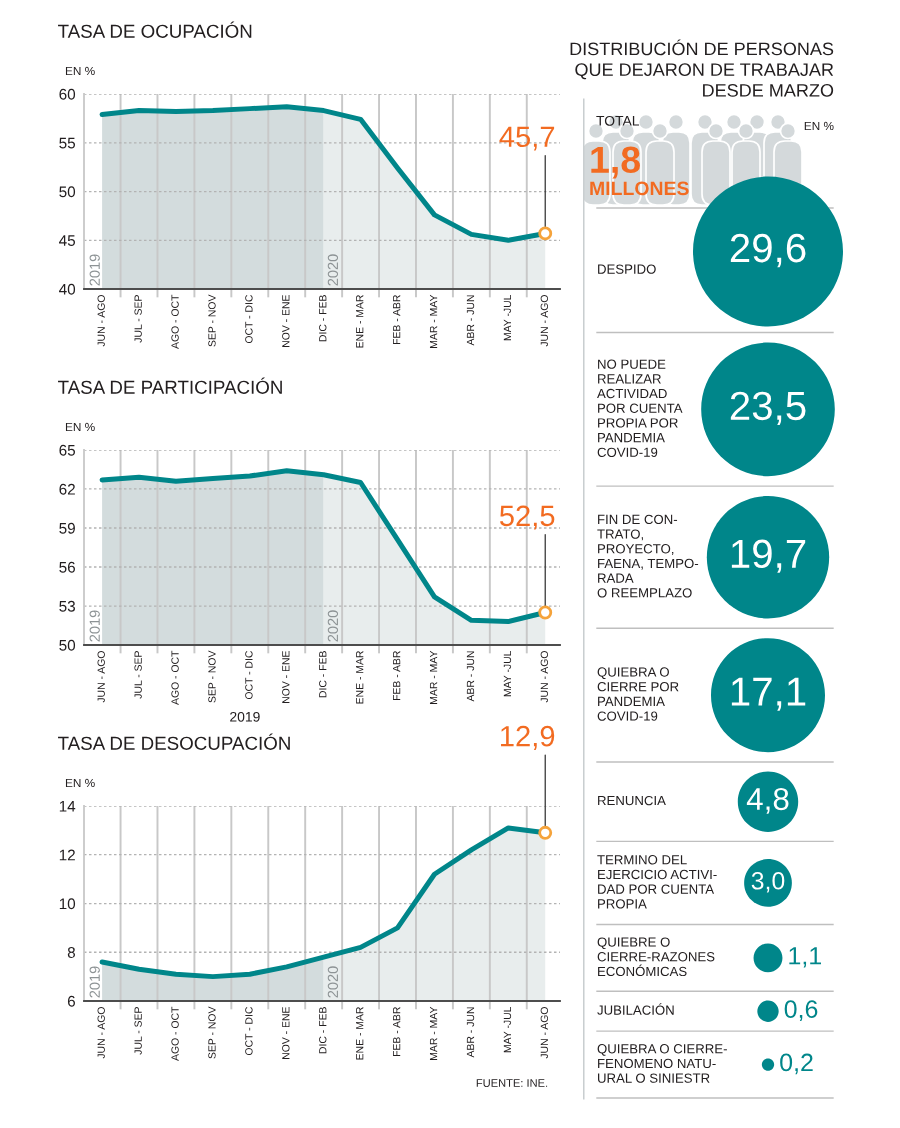 The height and width of the screenshot is (1128, 900). I want to click on category-label: FIN DE CON- TRATO, PROYECTO, FAENA, TEMPO- RADA O REEMPLAZO, so click(648, 556).